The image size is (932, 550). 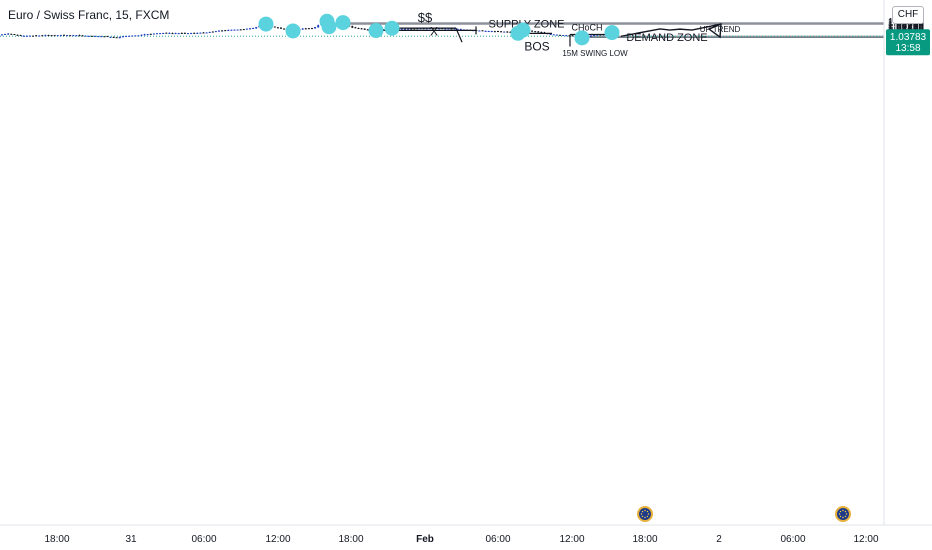 What do you see at coordinates (595, 53) in the screenshot?
I see `swing-low-label: 15M SWING LOW` at bounding box center [595, 53].